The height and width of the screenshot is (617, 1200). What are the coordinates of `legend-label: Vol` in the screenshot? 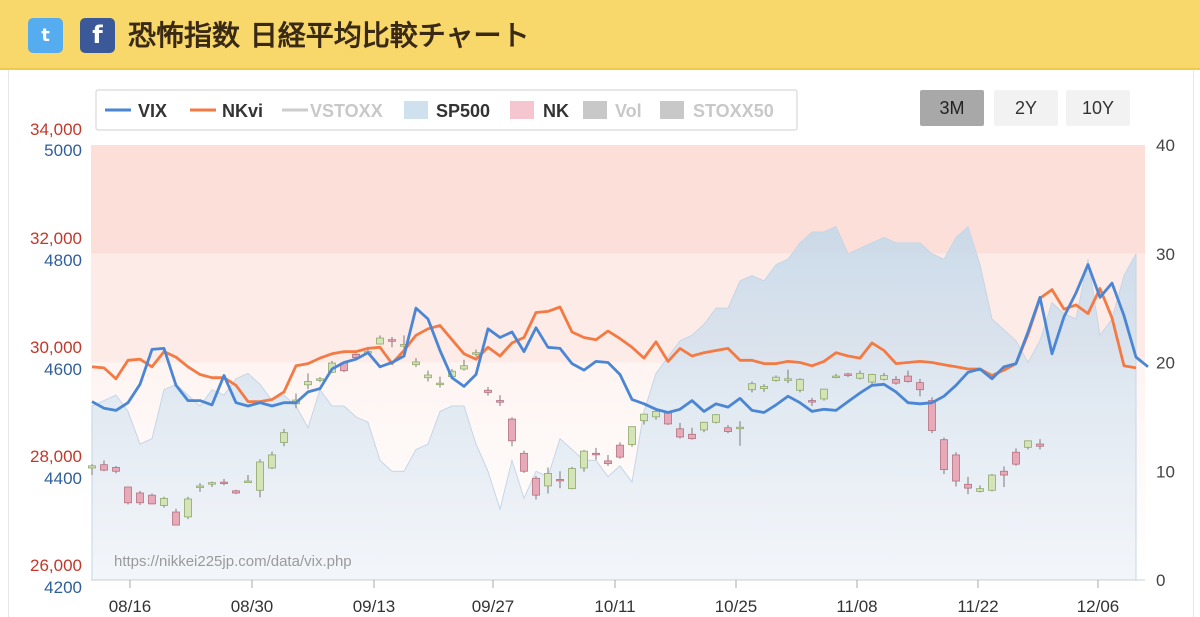 It's located at (628, 111).